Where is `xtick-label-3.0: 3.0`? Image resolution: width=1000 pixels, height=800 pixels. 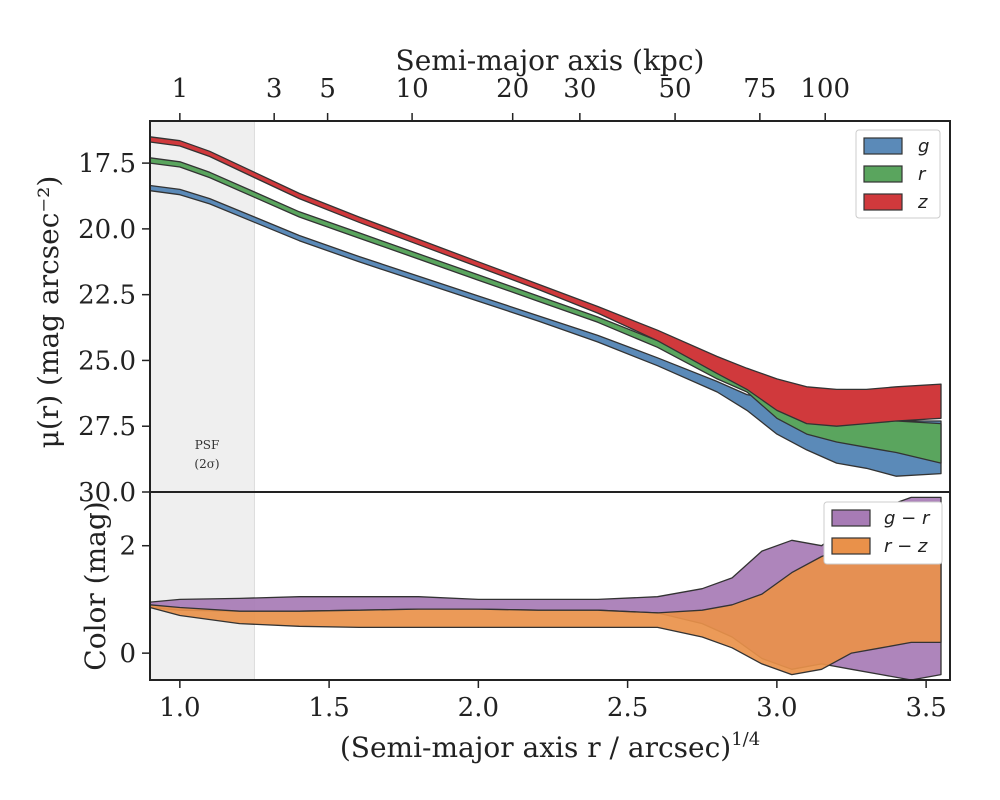
xtick-label-3.0: 3.0 is located at coordinates (776, 708).